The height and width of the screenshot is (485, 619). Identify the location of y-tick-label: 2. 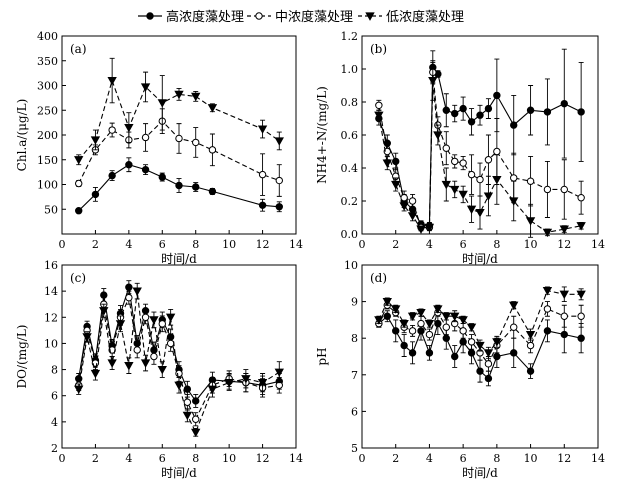
(54, 448).